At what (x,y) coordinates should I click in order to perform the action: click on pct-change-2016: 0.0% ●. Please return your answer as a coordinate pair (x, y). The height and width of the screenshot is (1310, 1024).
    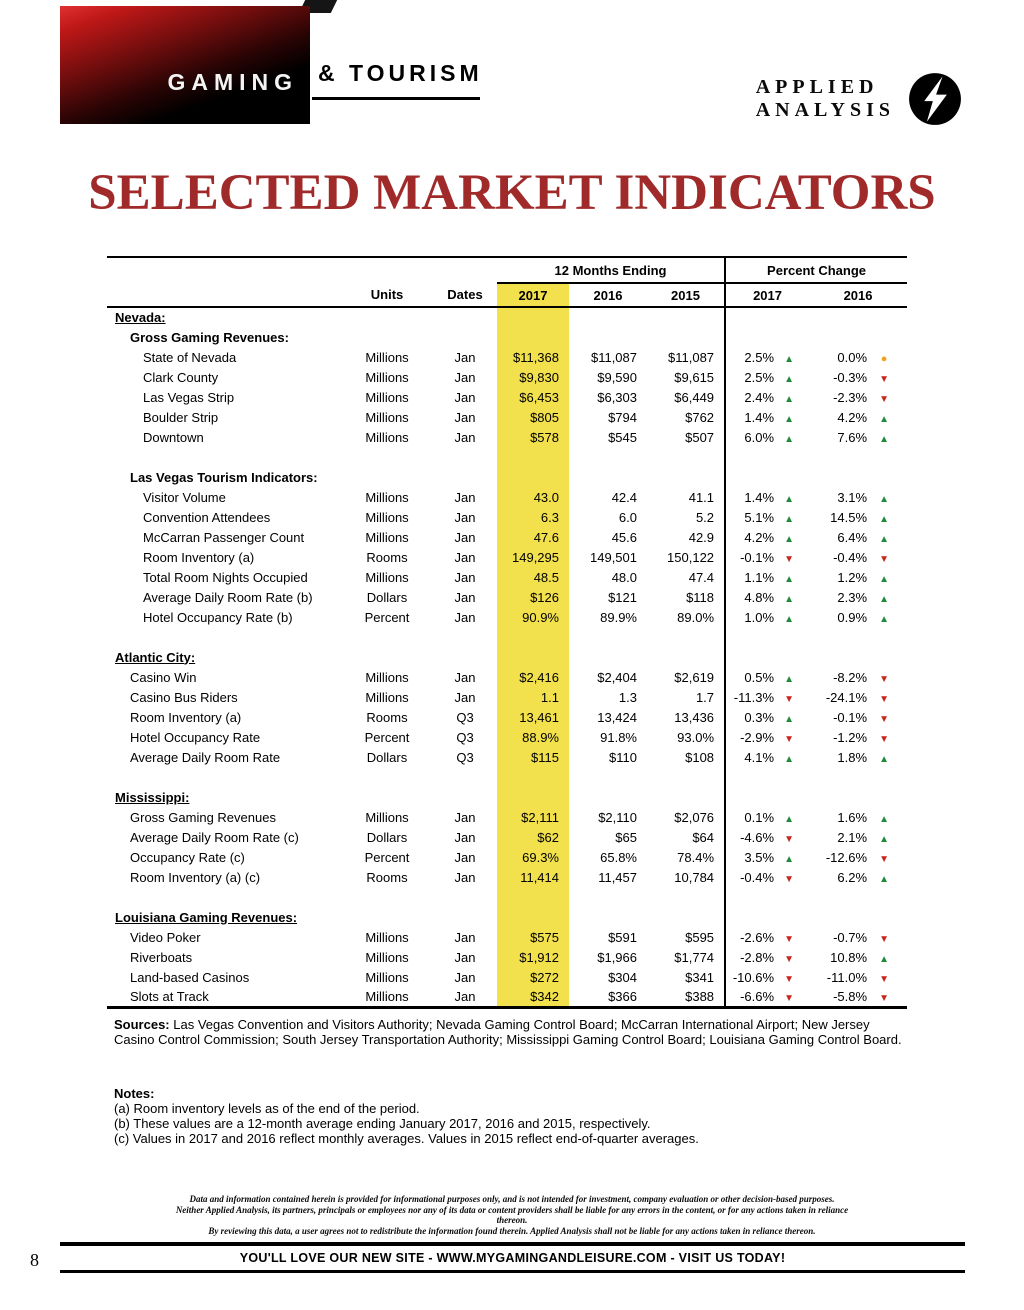
    Looking at the image, I should click on (858, 357).